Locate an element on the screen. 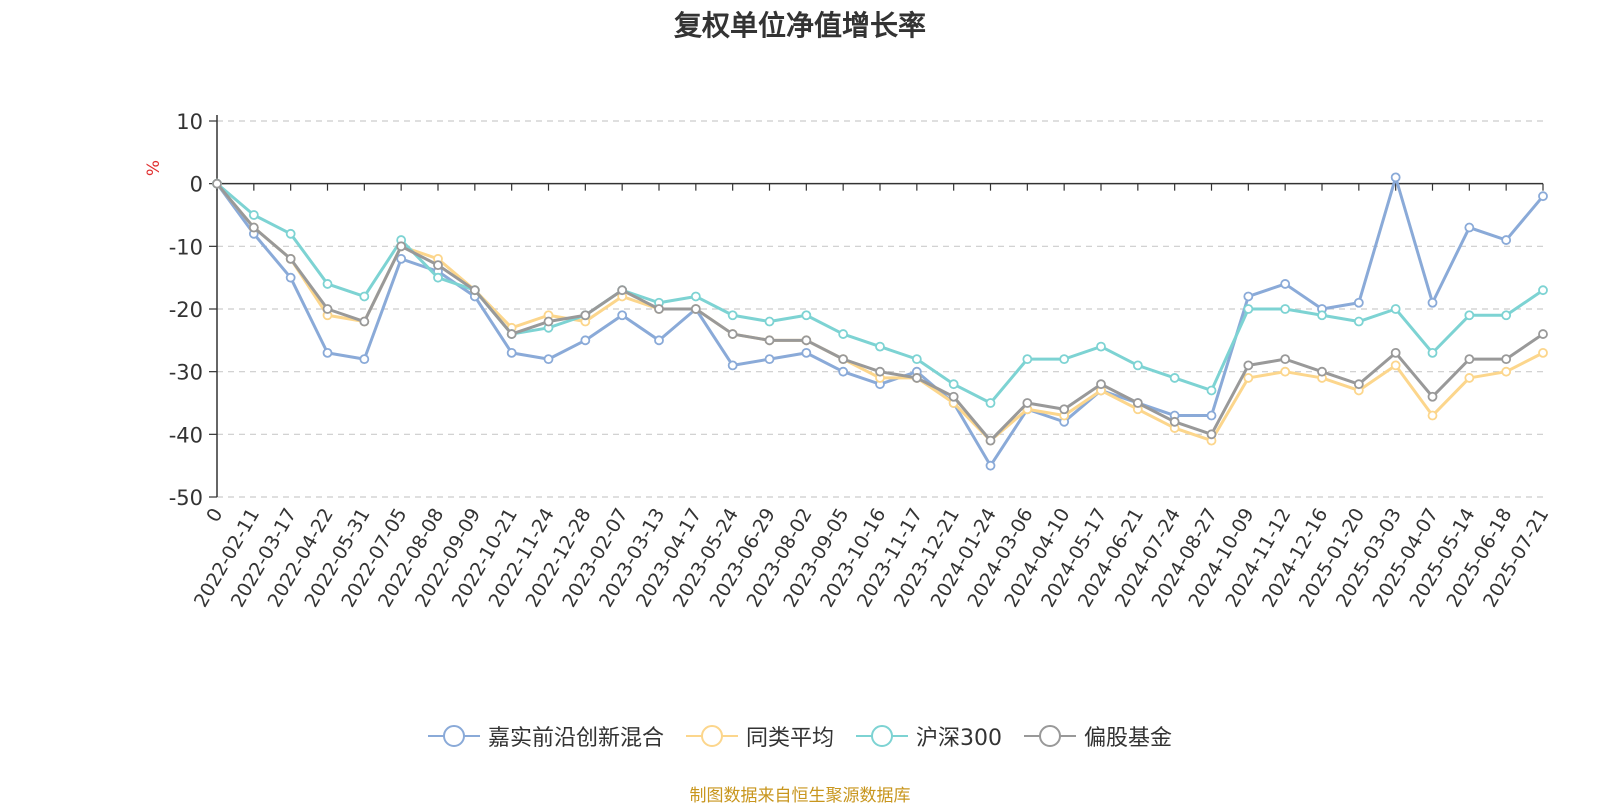 The height and width of the screenshot is (806, 1600). legend-item-jiashi: 嘉实前沿创新混合 is located at coordinates (545, 736).